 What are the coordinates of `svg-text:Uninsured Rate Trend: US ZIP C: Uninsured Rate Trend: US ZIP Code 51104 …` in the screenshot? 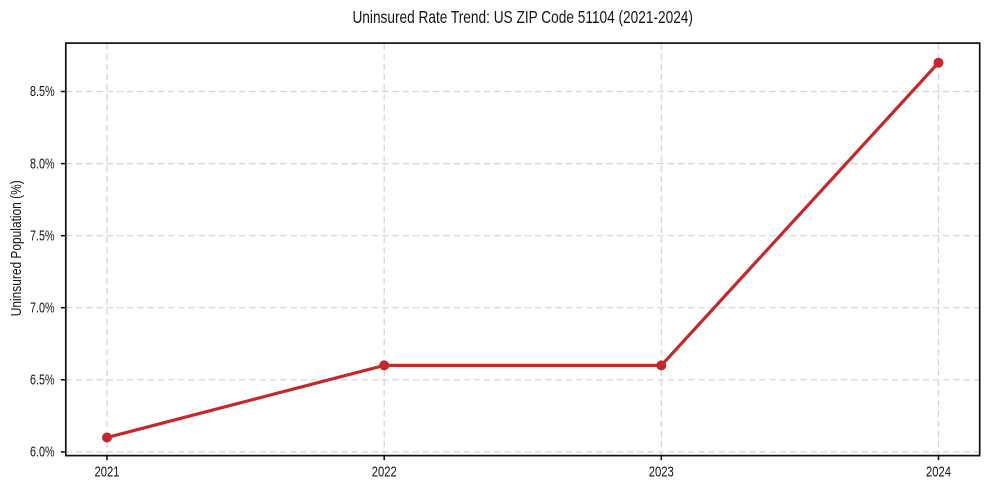 It's located at (522, 17).